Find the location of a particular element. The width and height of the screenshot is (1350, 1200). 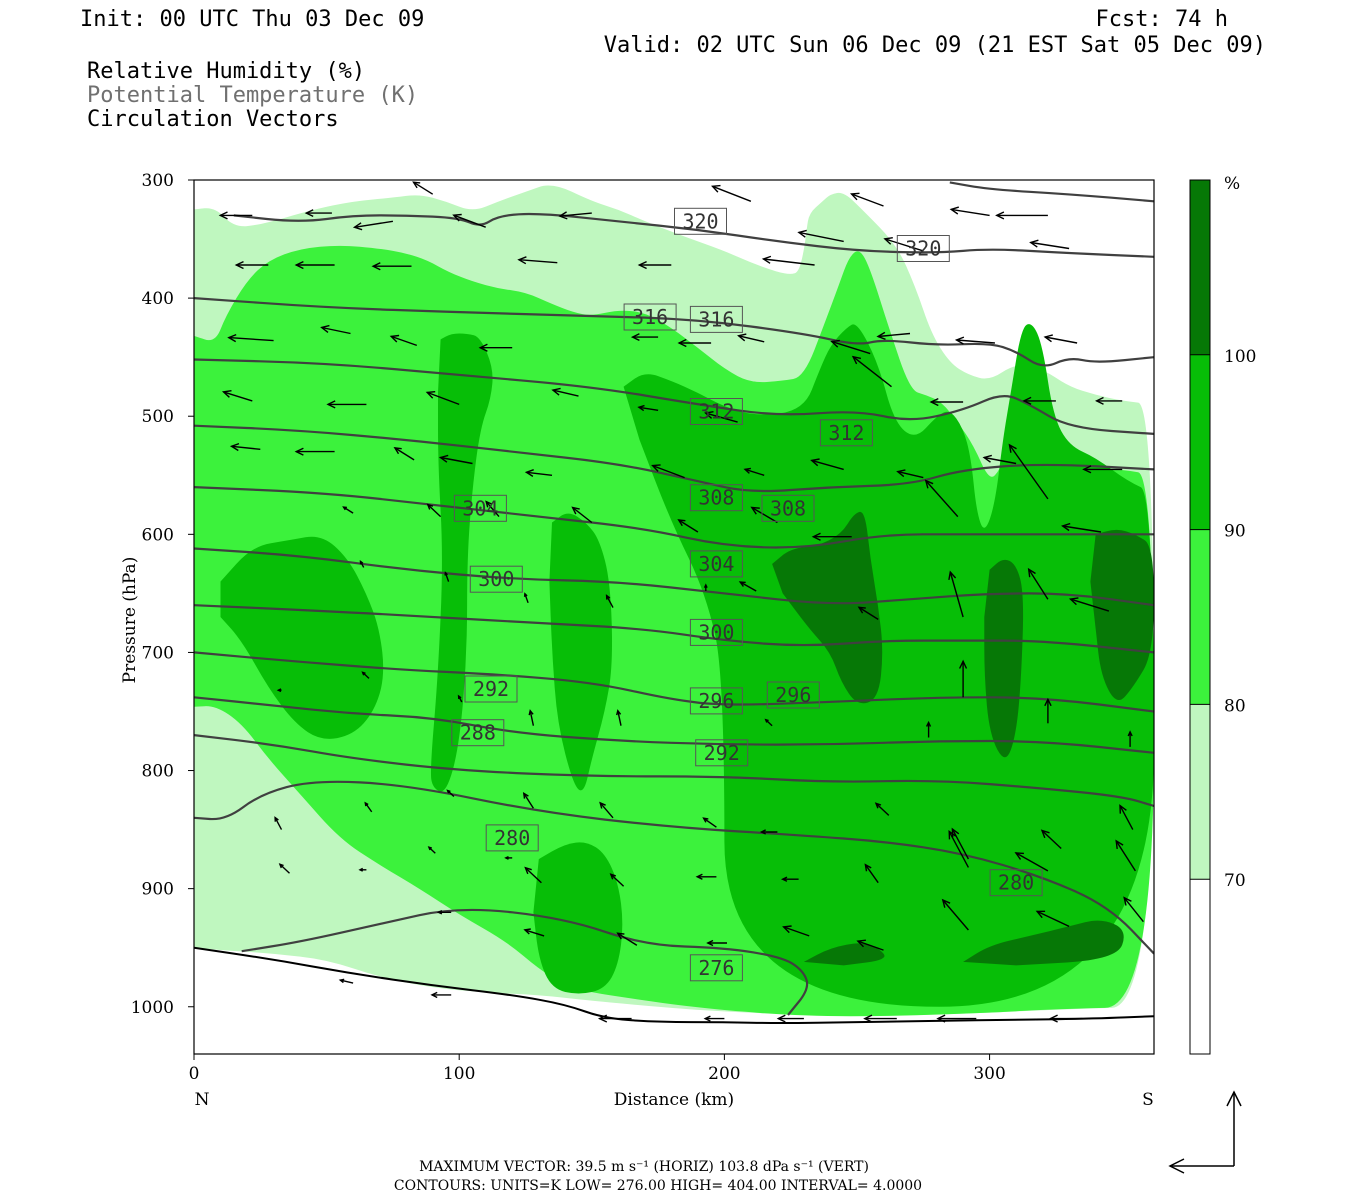

y-tick-label: 1000 is located at coordinates (152, 1008).